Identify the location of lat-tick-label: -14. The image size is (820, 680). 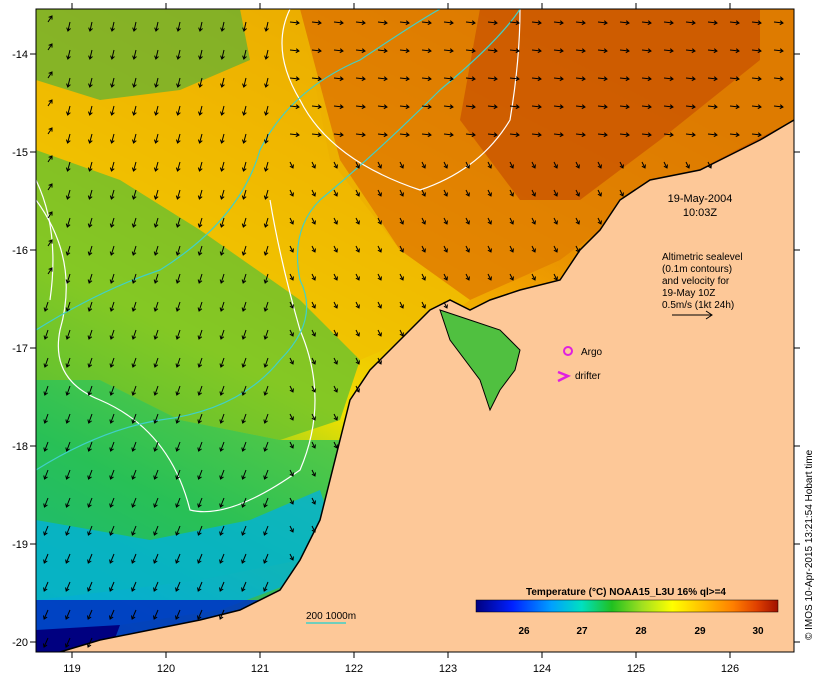
(20, 55).